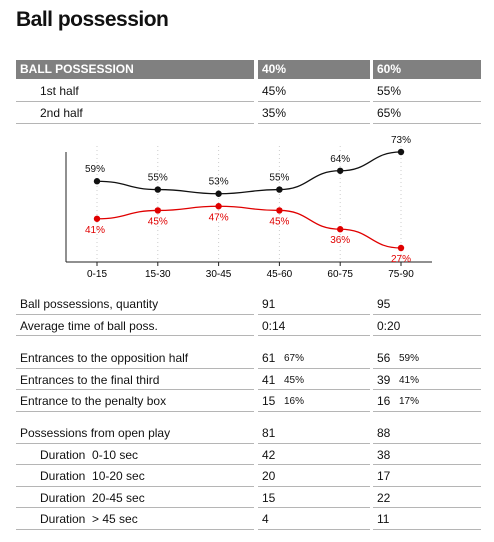 The width and height of the screenshot is (494, 542). I want to click on stat-percent: 16%, so click(294, 402).